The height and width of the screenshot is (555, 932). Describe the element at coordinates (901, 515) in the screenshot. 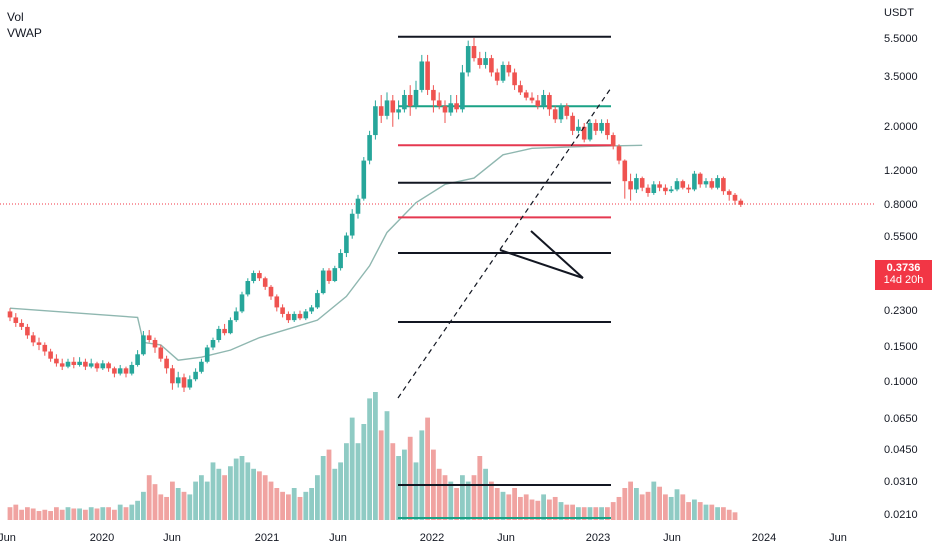

I see `y-tick-label: 0.0210` at that location.